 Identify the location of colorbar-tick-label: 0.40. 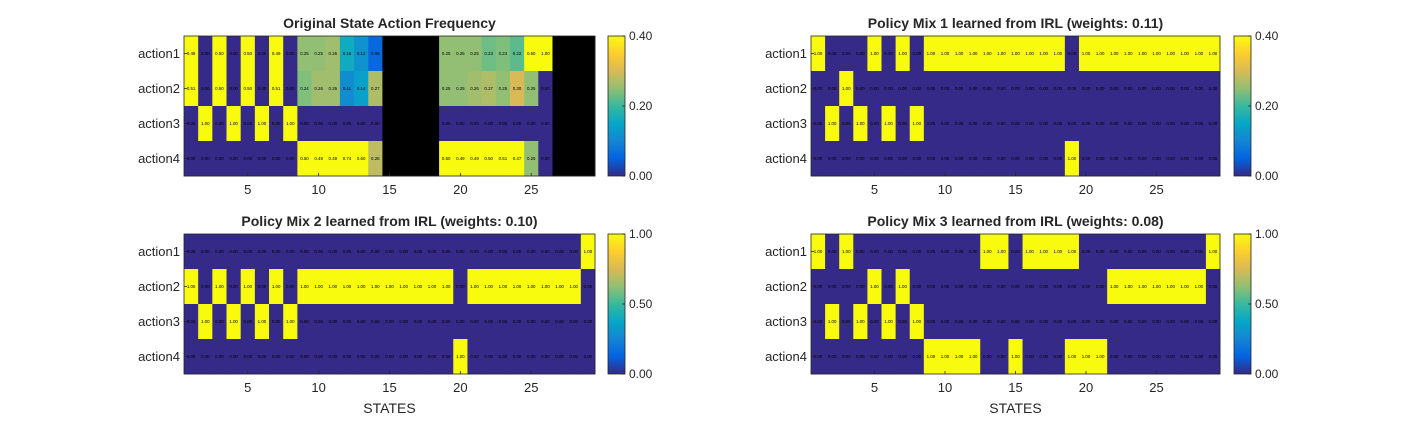
(1267, 36).